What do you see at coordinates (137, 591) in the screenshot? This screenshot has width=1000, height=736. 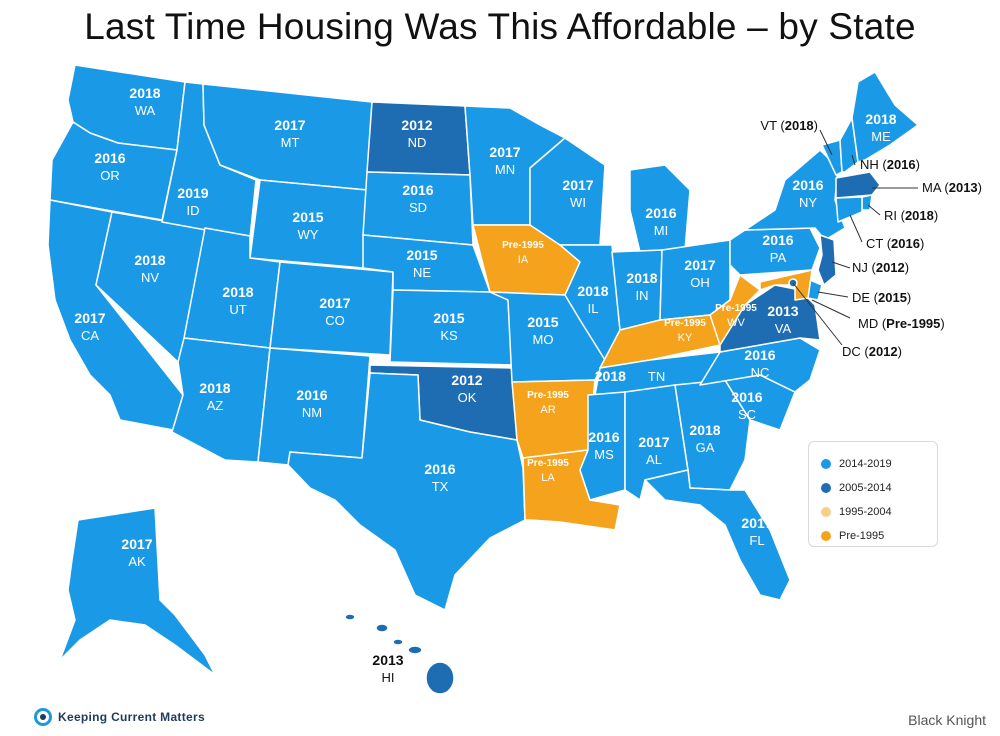 I see `state-AK` at bounding box center [137, 591].